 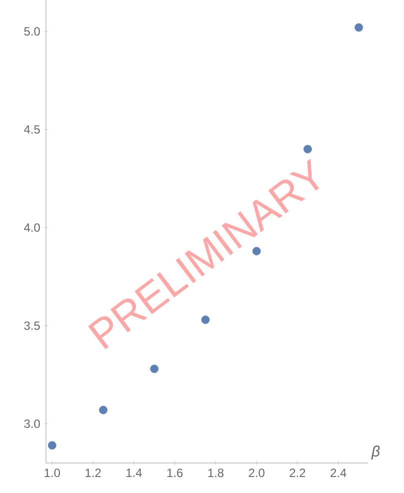 What do you see at coordinates (32, 31) in the screenshot?
I see `y-tick-label: 5.0` at bounding box center [32, 31].